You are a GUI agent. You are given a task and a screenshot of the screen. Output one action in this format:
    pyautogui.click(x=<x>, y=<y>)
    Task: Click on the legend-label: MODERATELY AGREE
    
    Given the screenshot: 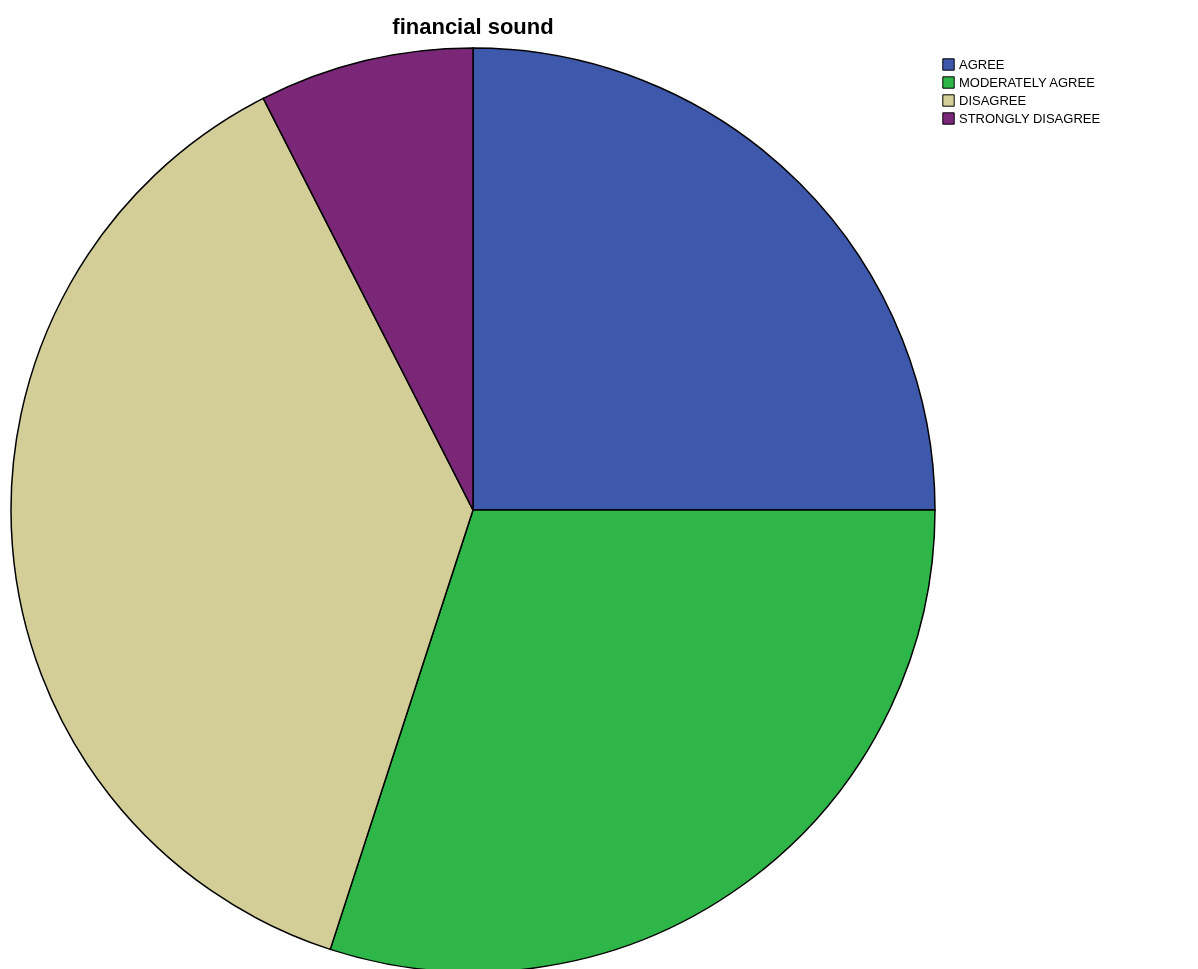 What is the action you would take?
    pyautogui.click(x=1027, y=82)
    